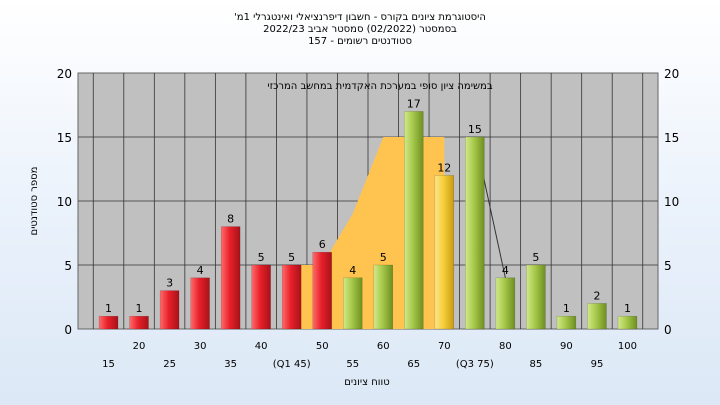 The width and height of the screenshot is (720, 405). What do you see at coordinates (230, 219) in the screenshot?
I see `bar-value-label: 8` at bounding box center [230, 219].